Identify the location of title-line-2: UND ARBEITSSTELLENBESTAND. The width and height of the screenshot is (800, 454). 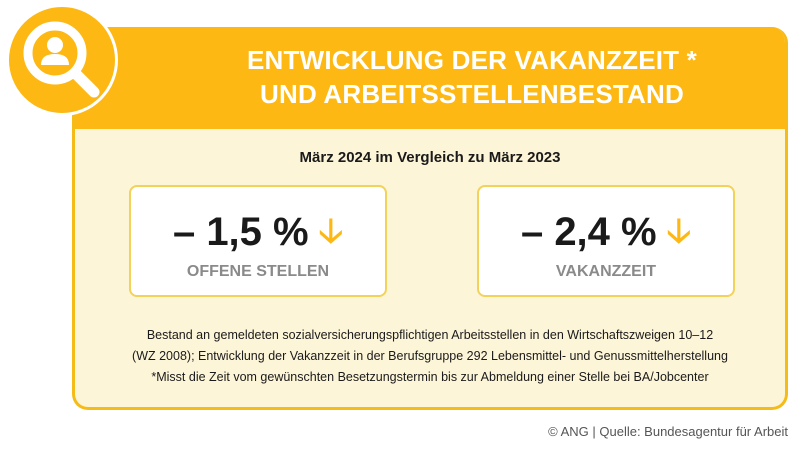
(472, 94).